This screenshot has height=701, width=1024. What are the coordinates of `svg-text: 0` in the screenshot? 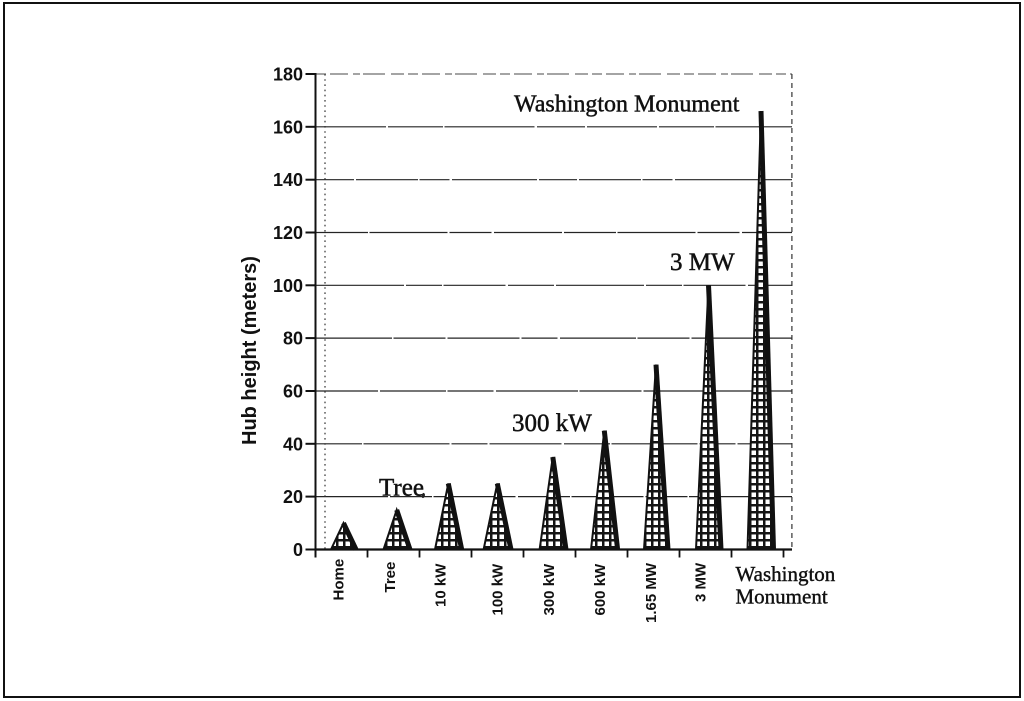 It's located at (298, 550).